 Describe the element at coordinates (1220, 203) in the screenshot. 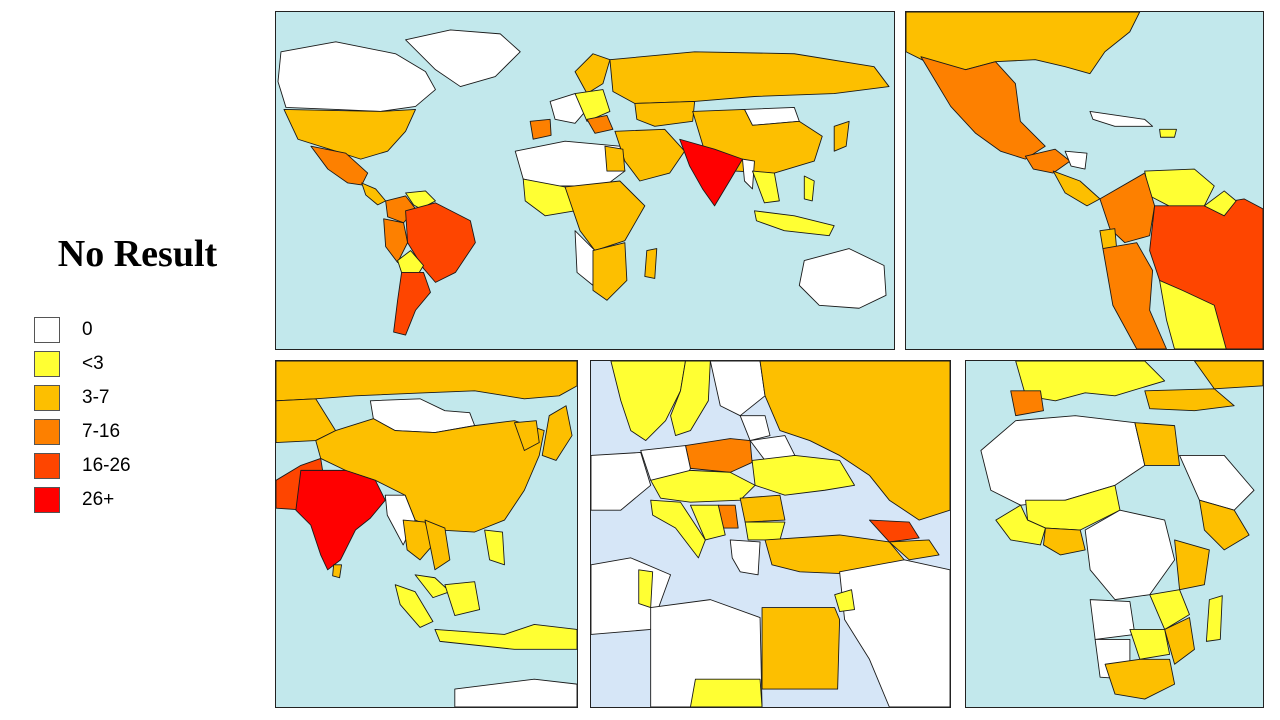

I see `guyana` at that location.